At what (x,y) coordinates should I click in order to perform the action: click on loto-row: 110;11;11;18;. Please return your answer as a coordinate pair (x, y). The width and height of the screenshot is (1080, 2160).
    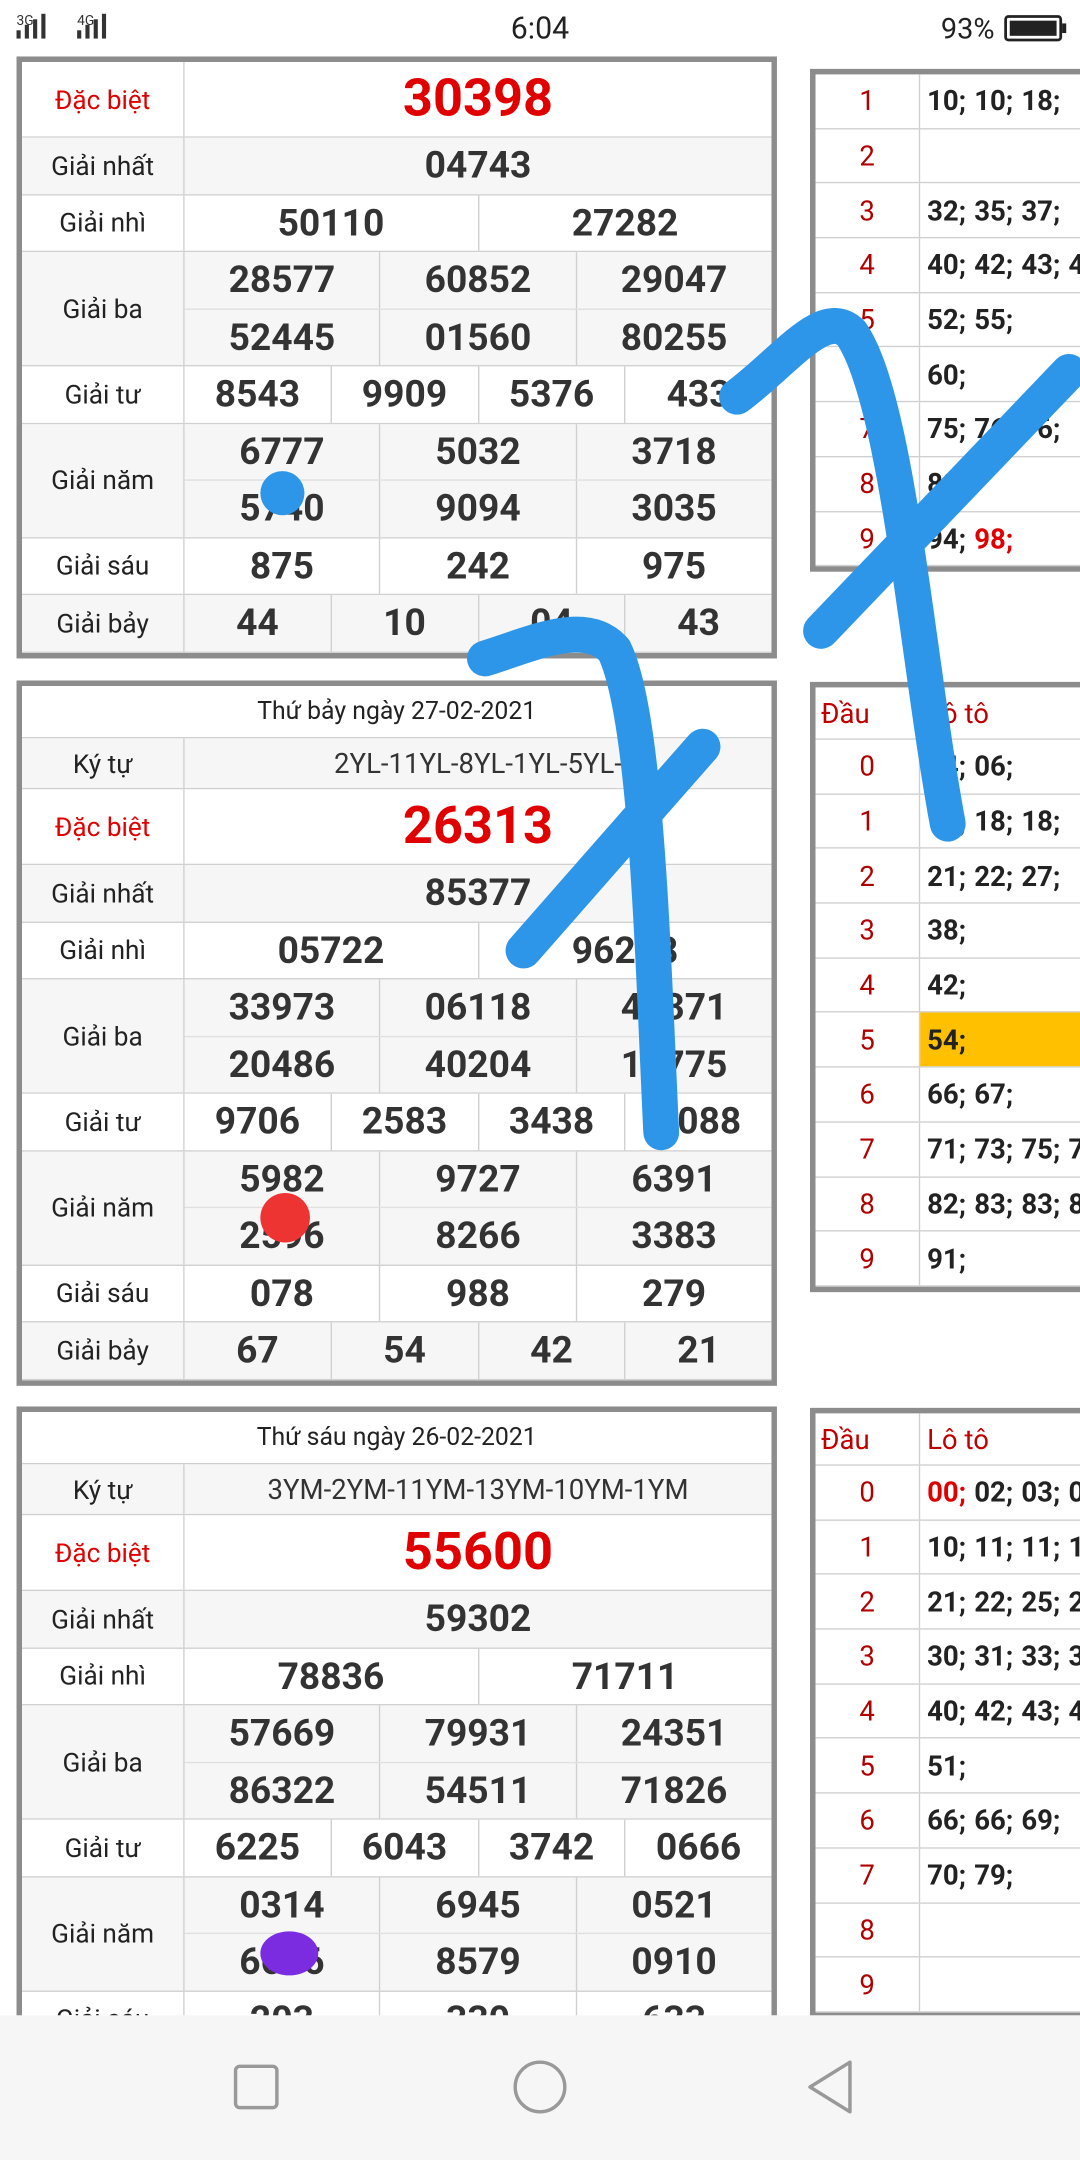
    Looking at the image, I should click on (947, 1548).